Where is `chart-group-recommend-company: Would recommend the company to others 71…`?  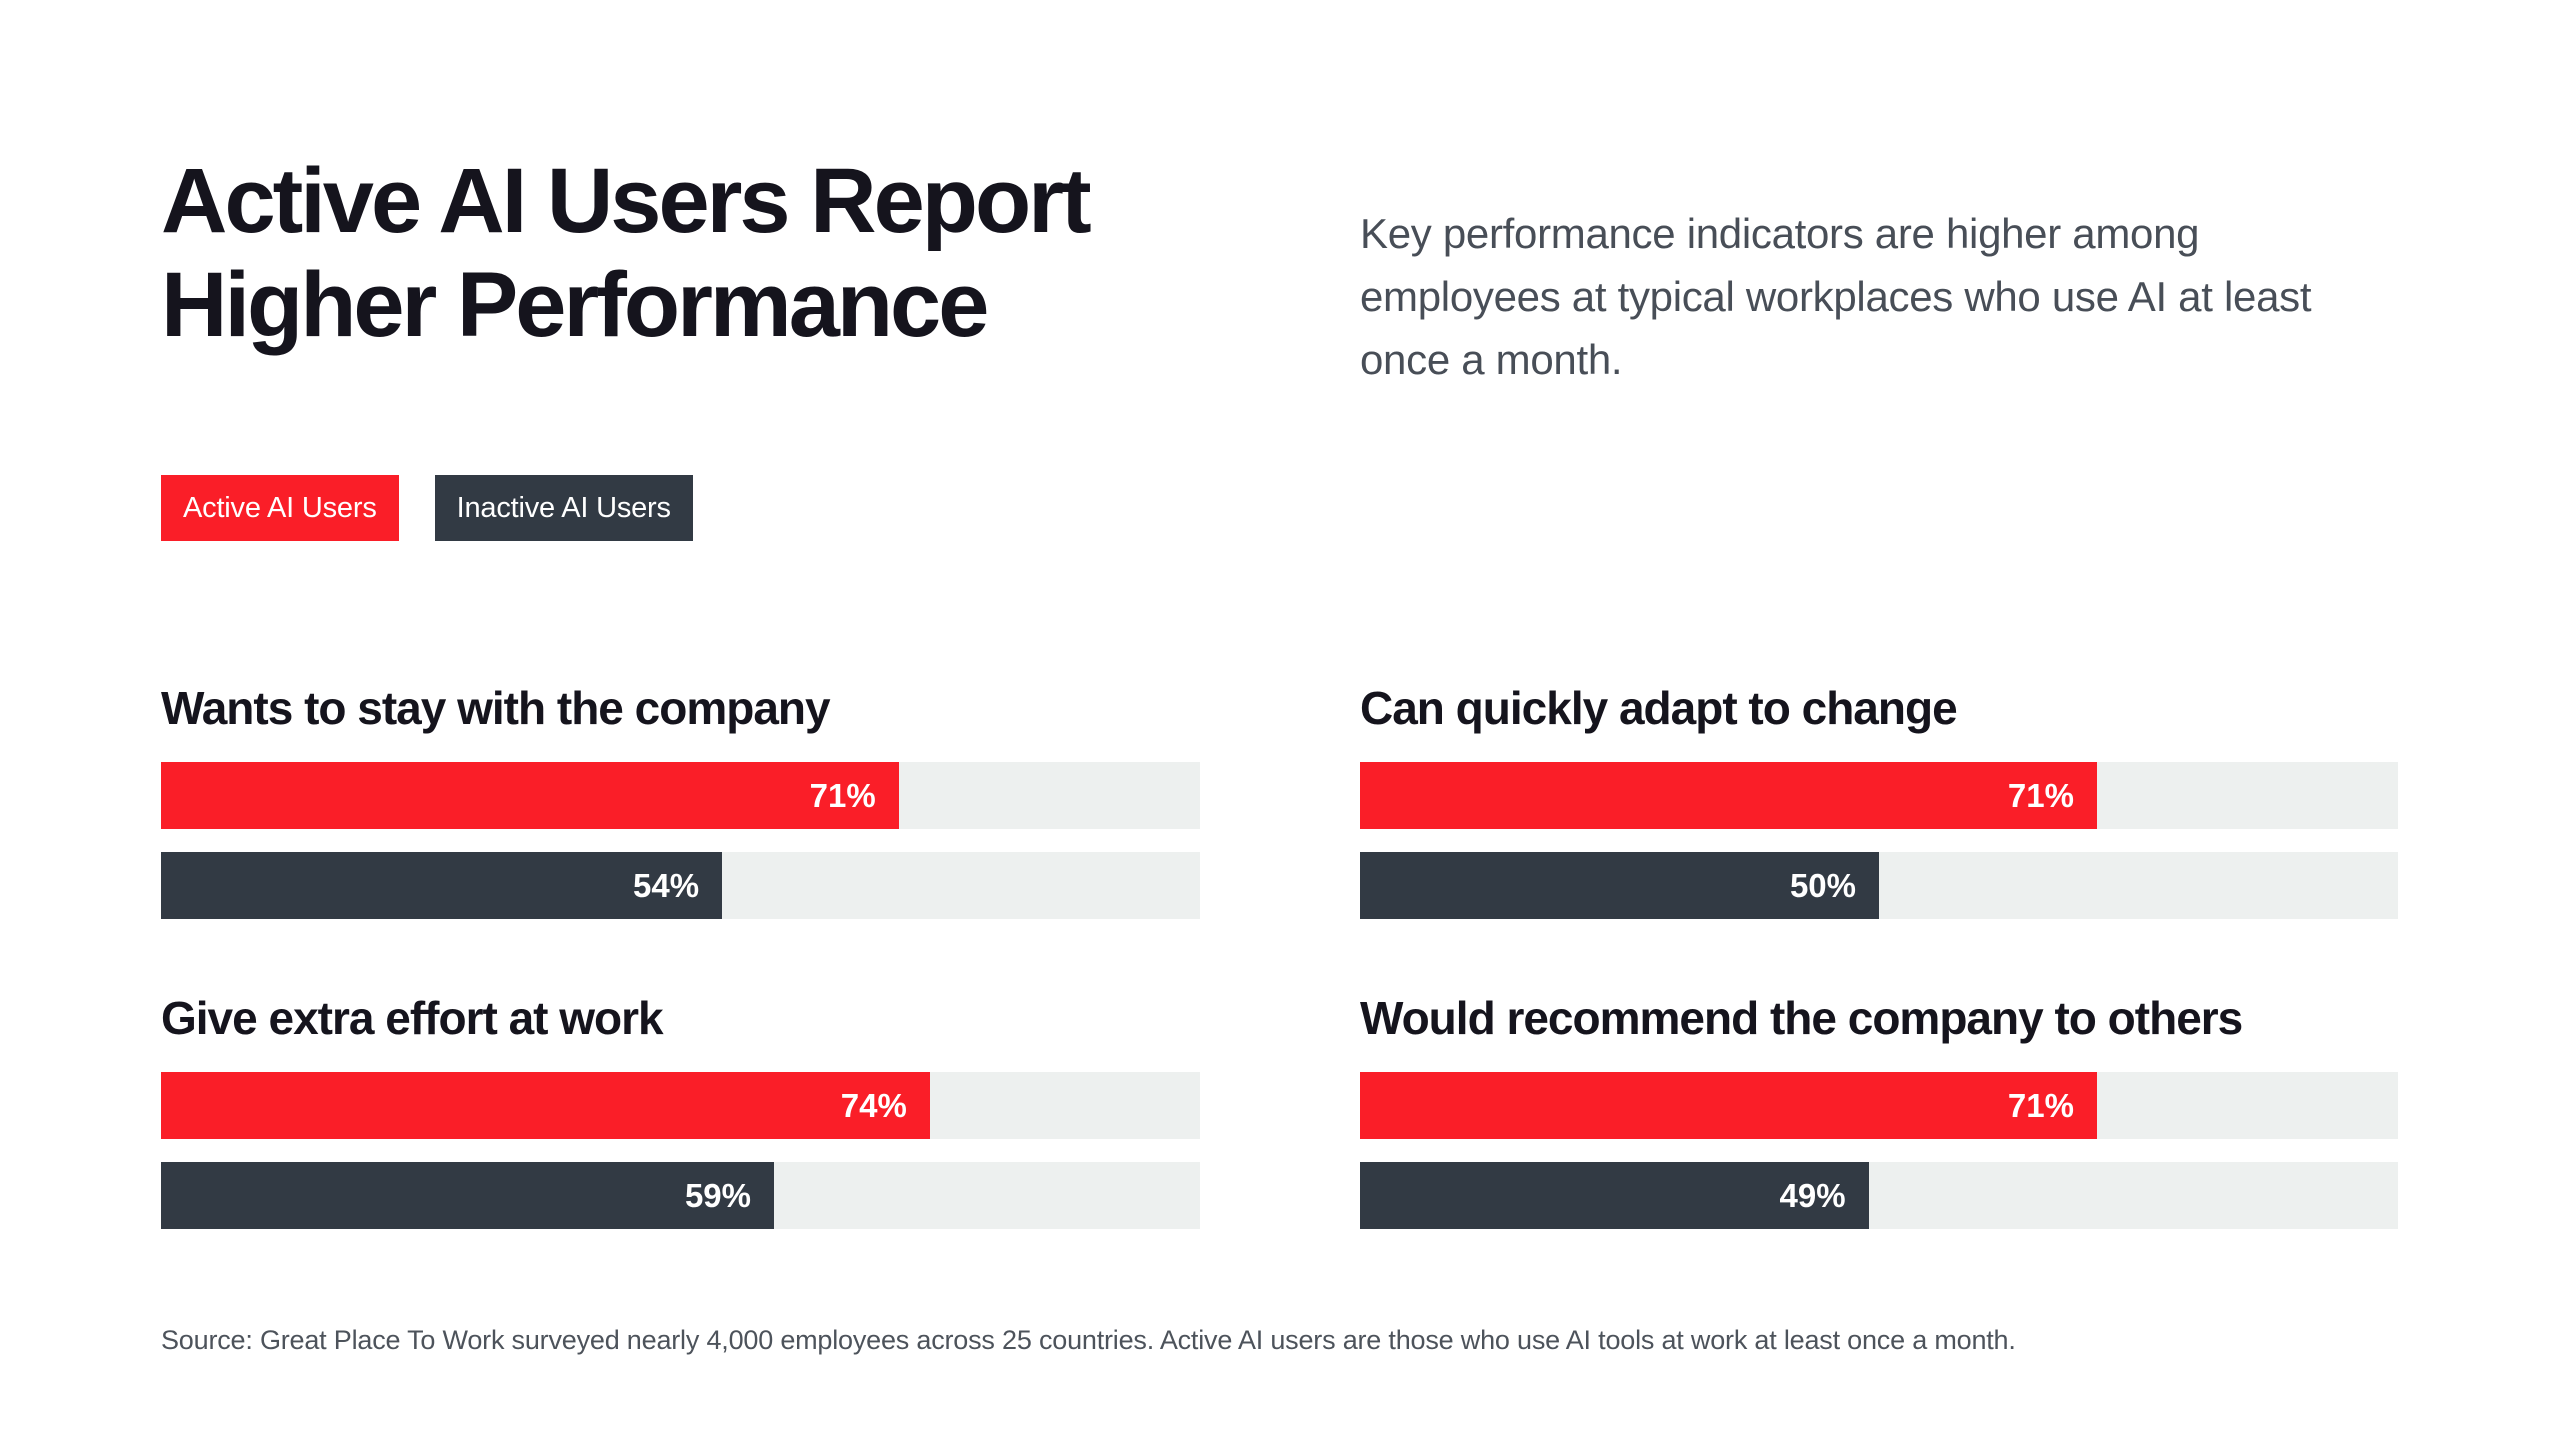 chart-group-recommend-company: Would recommend the company to others 71… is located at coordinates (1879, 1110).